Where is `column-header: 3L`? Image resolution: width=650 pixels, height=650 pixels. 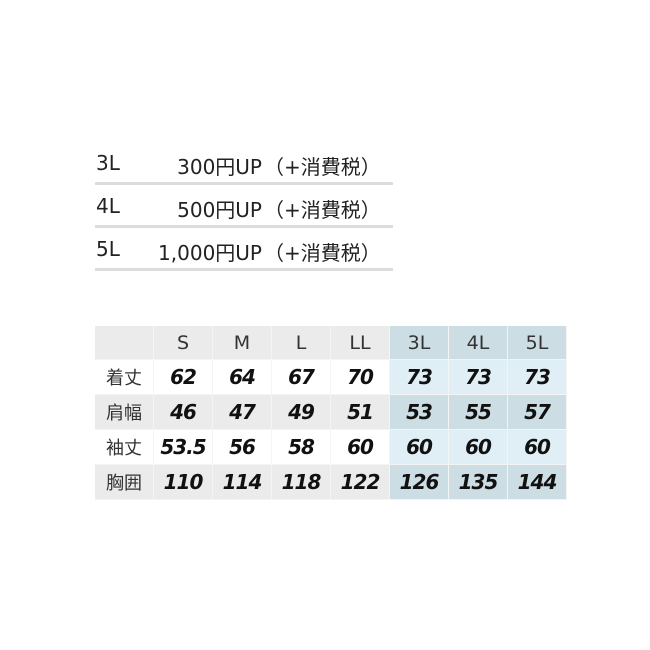 column-header: 3L is located at coordinates (419, 343).